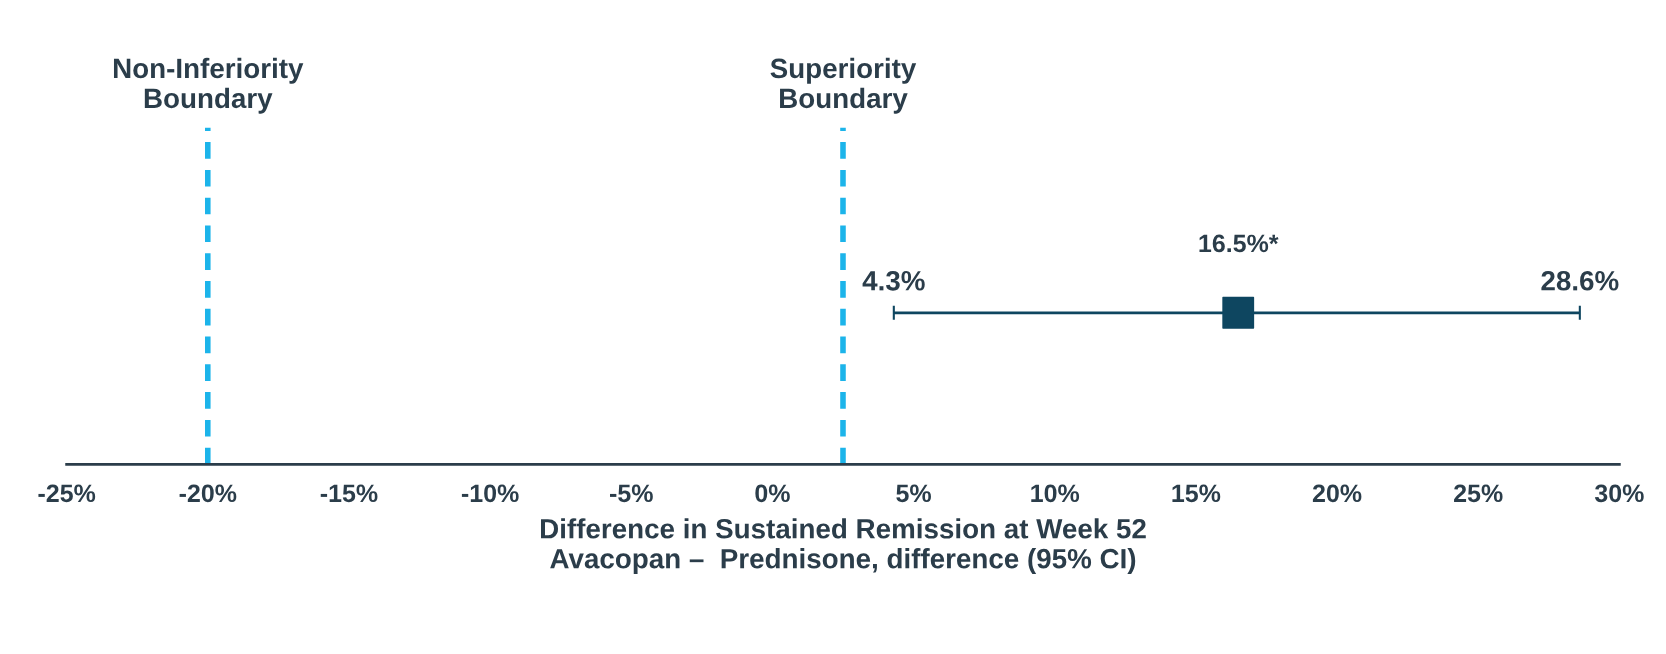 The image size is (1666, 654). I want to click on x-tick-label: 25%, so click(1478, 493).